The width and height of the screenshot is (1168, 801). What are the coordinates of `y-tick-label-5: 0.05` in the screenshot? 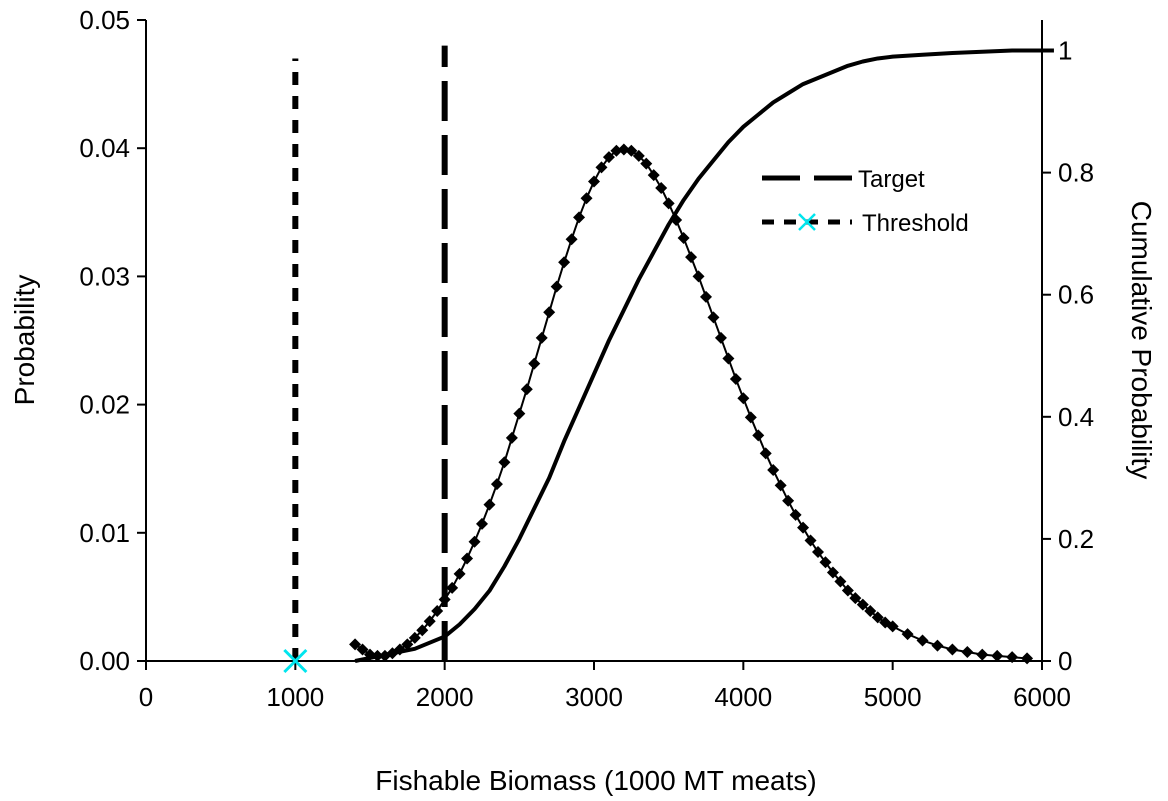 It's located at (104, 20).